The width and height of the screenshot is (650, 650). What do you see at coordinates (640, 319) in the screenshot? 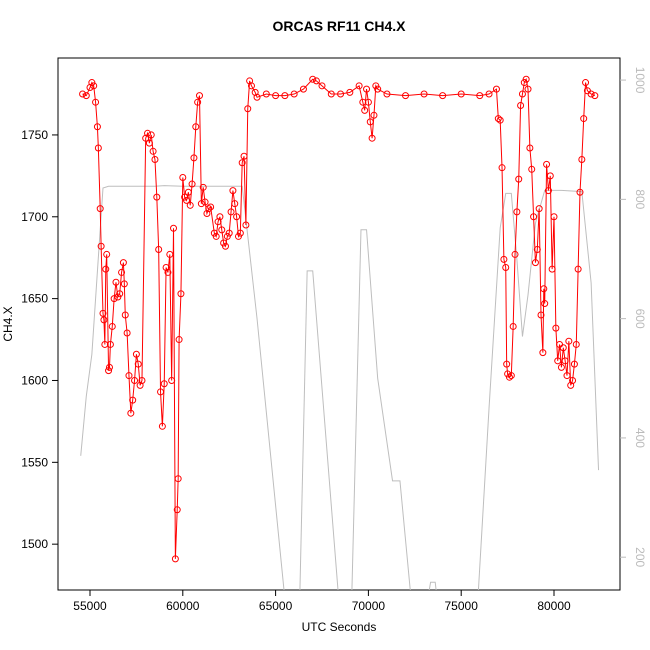
I see `y2-tick-label: 600` at bounding box center [640, 319].